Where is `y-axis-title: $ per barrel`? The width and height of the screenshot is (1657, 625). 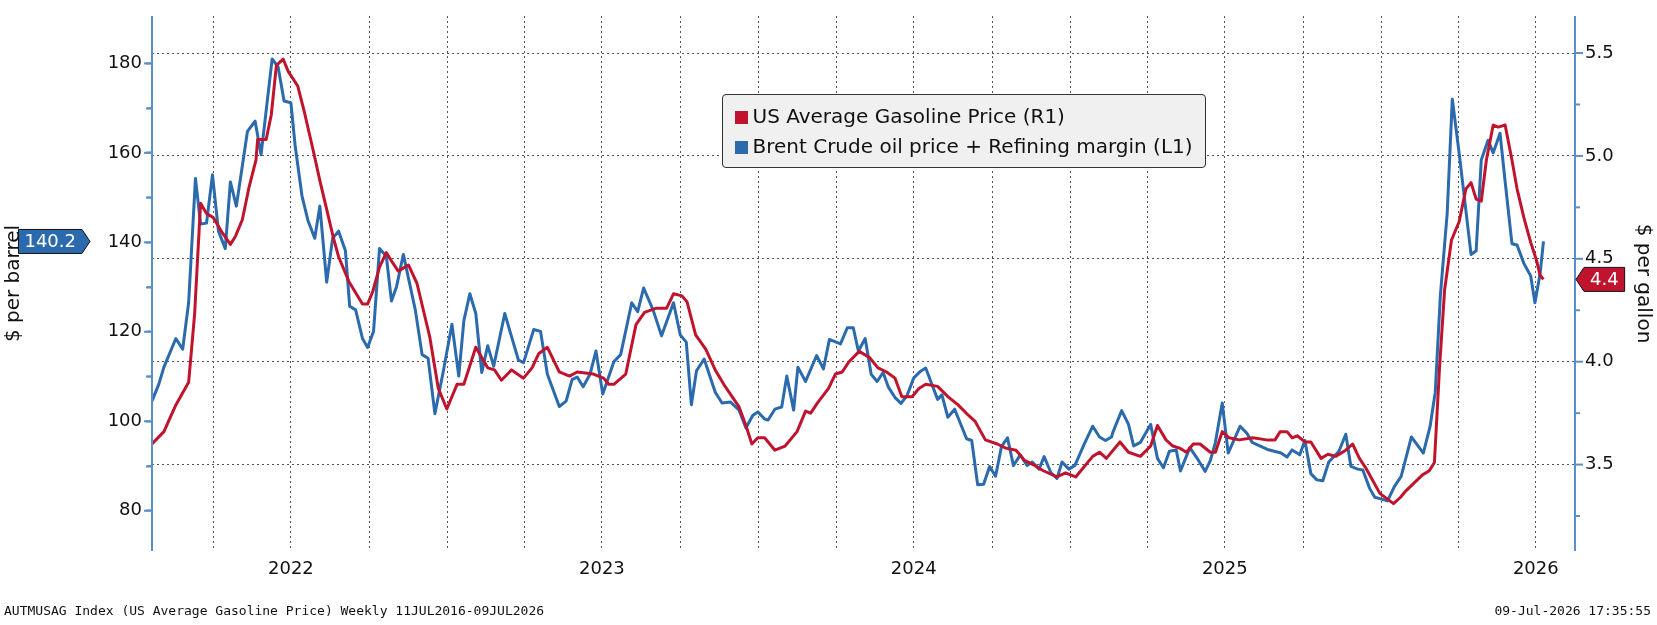
y-axis-title: $ per barrel is located at coordinates (12, 283).